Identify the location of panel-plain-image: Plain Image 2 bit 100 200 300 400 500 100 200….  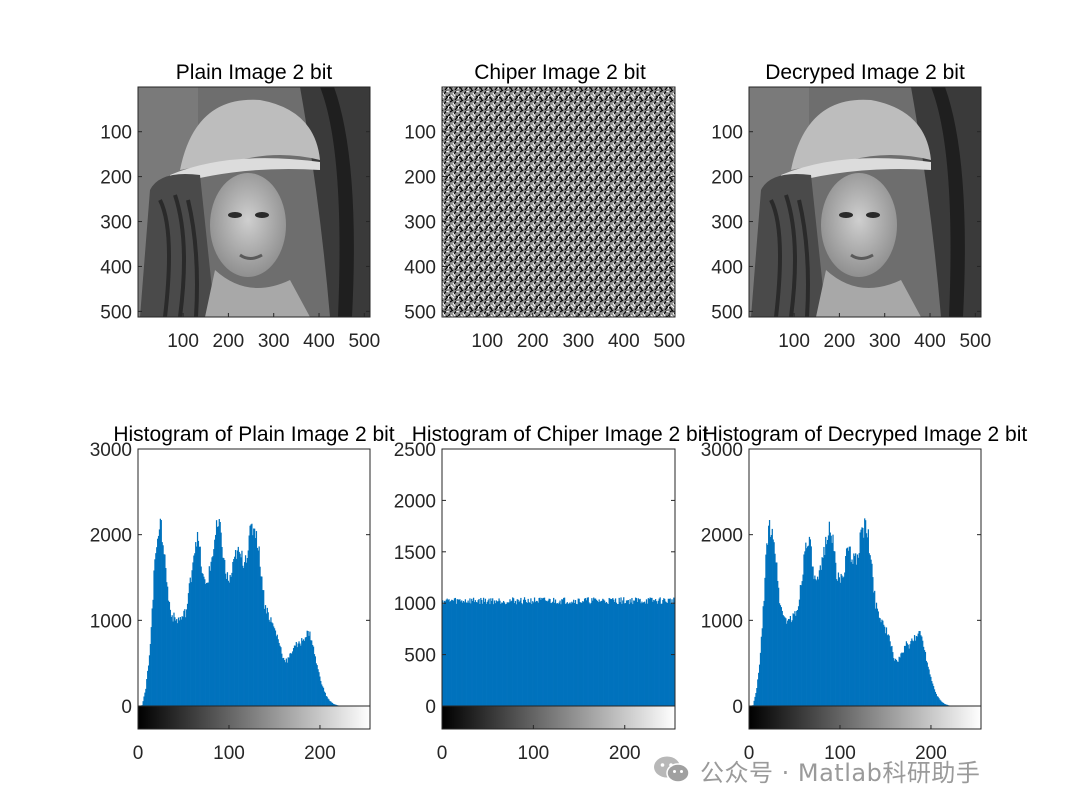
(240, 206).